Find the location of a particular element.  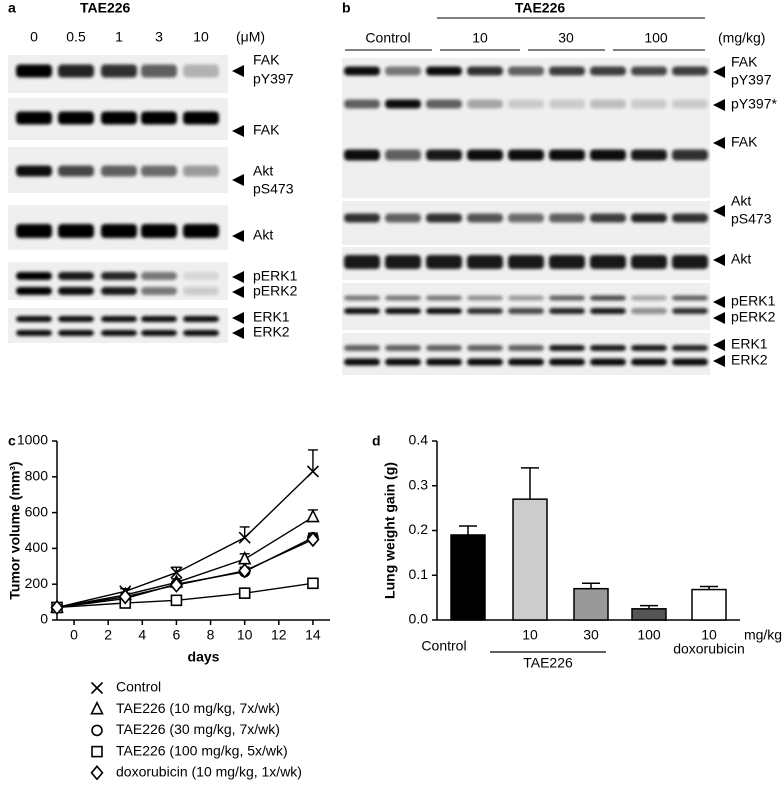

lane-label: 0 is located at coordinates (34, 37).